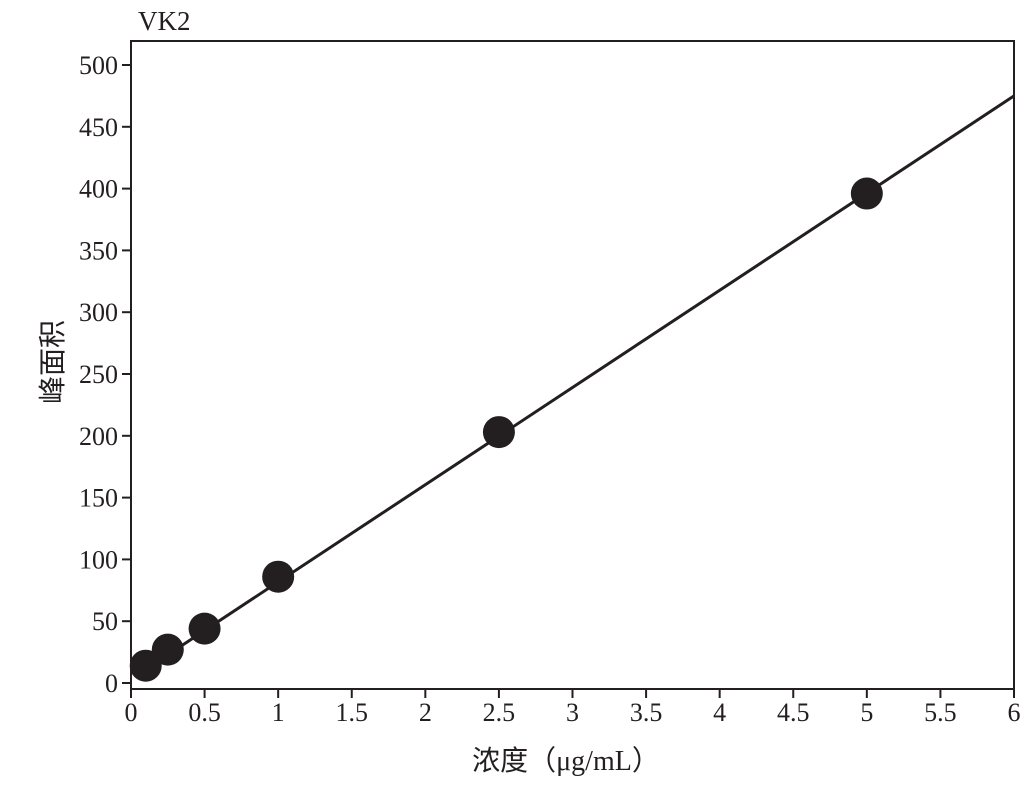  What do you see at coordinates (98, 127) in the screenshot?
I see `y-tick-label: 450` at bounding box center [98, 127].